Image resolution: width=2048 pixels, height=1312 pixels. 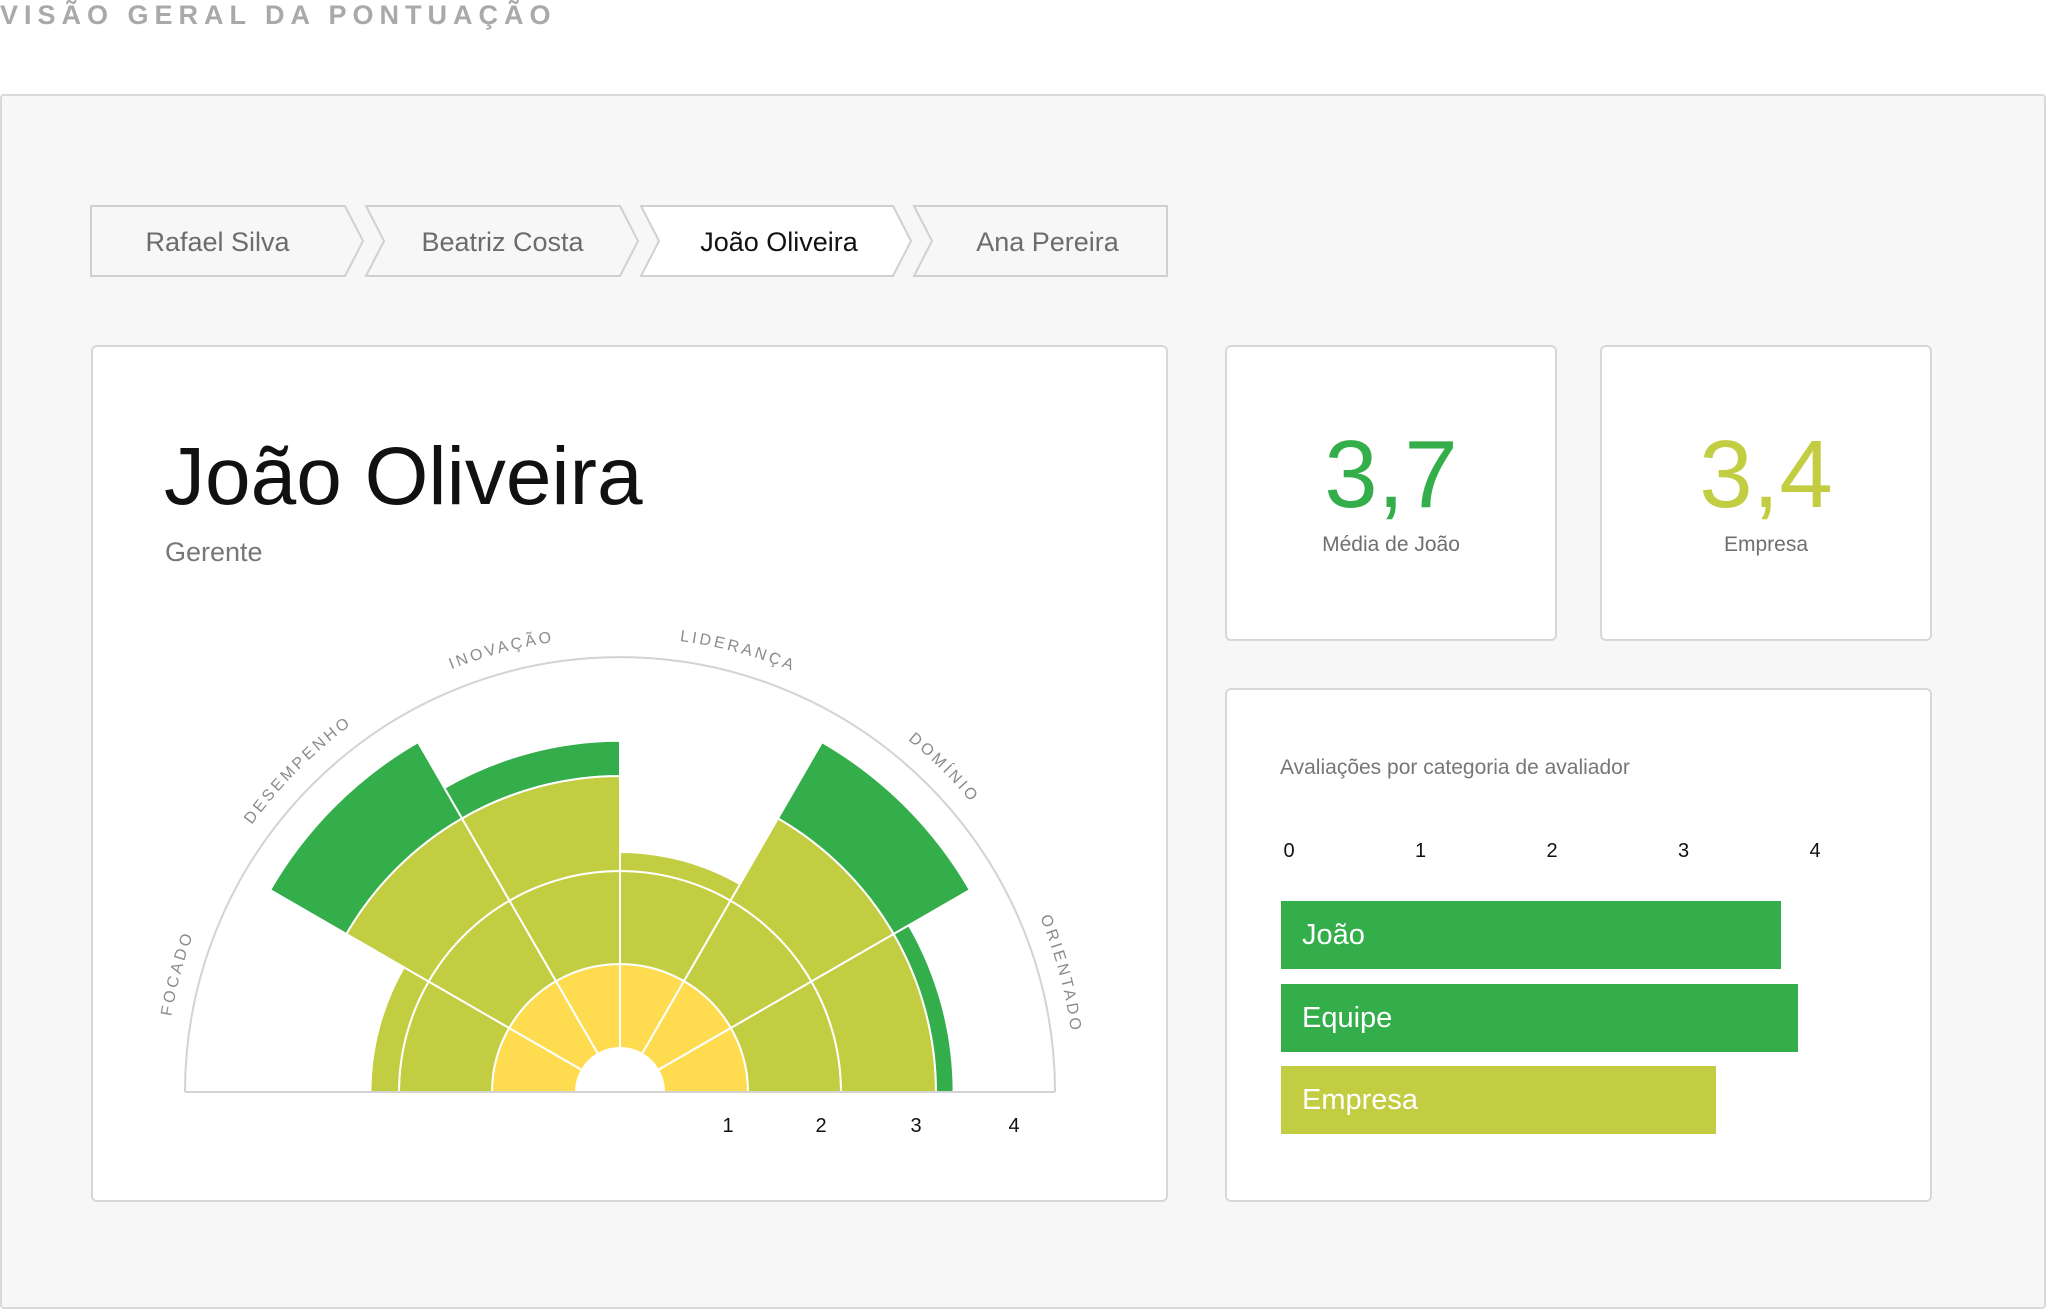 What do you see at coordinates (214, 552) in the screenshot?
I see `person-role: Gerente` at bounding box center [214, 552].